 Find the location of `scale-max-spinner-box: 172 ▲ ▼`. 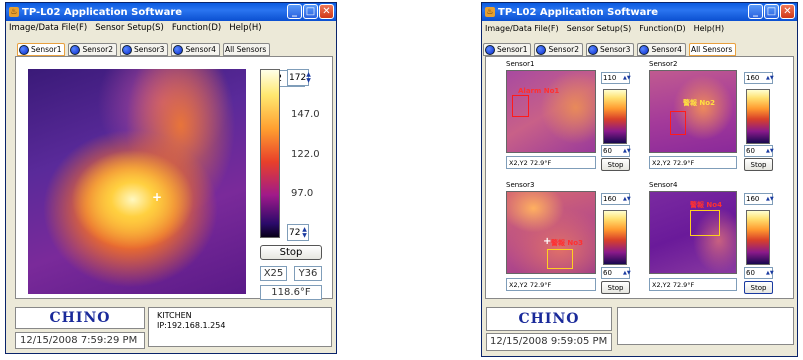

scale-max-spinner-box: 172 ▲ ▼ is located at coordinates (299, 77).